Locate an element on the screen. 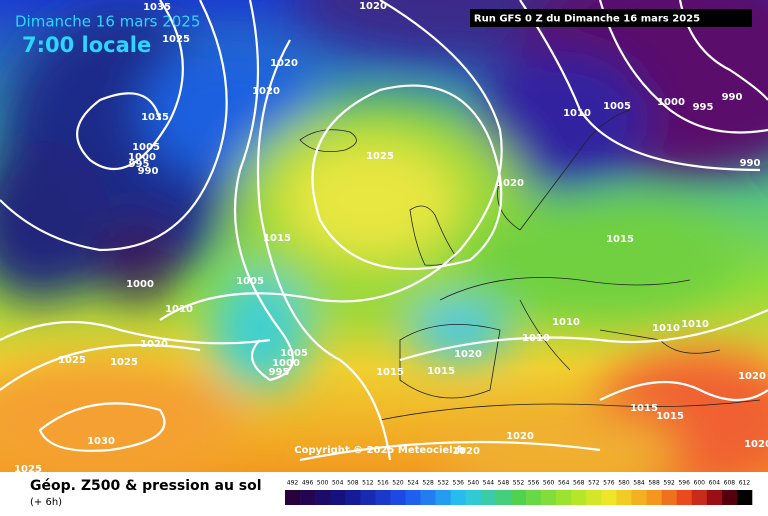 The image size is (768, 516). colorbar-label: 500 is located at coordinates (323, 483).